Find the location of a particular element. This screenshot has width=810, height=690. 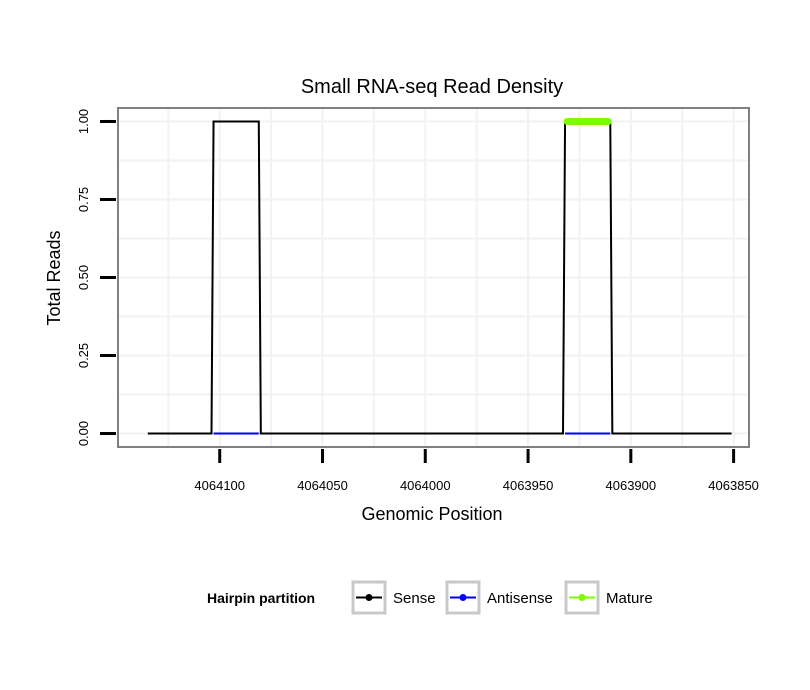

legend-label: Sense is located at coordinates (414, 598).